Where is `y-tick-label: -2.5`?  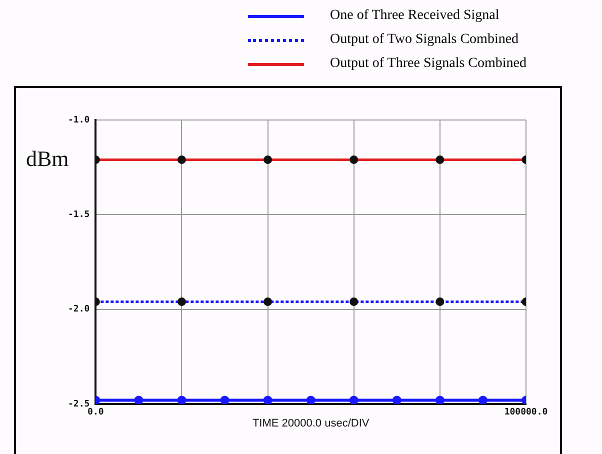
y-tick-label: -2.5 is located at coordinates (79, 404).